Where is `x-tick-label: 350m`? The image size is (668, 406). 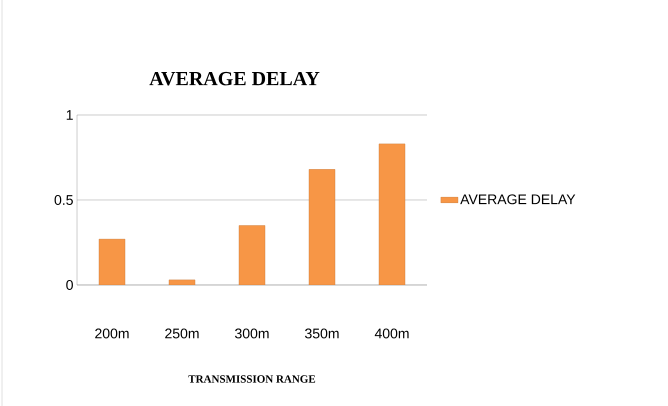 x-tick-label: 350m is located at coordinates (322, 333).